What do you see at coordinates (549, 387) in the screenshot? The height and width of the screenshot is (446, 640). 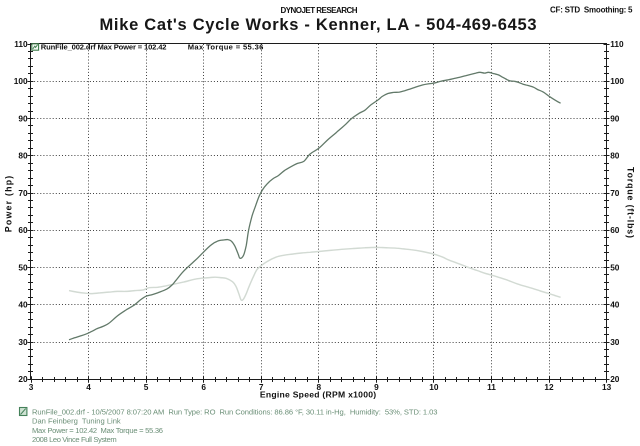 I see `svg-text: 12` at bounding box center [549, 387].